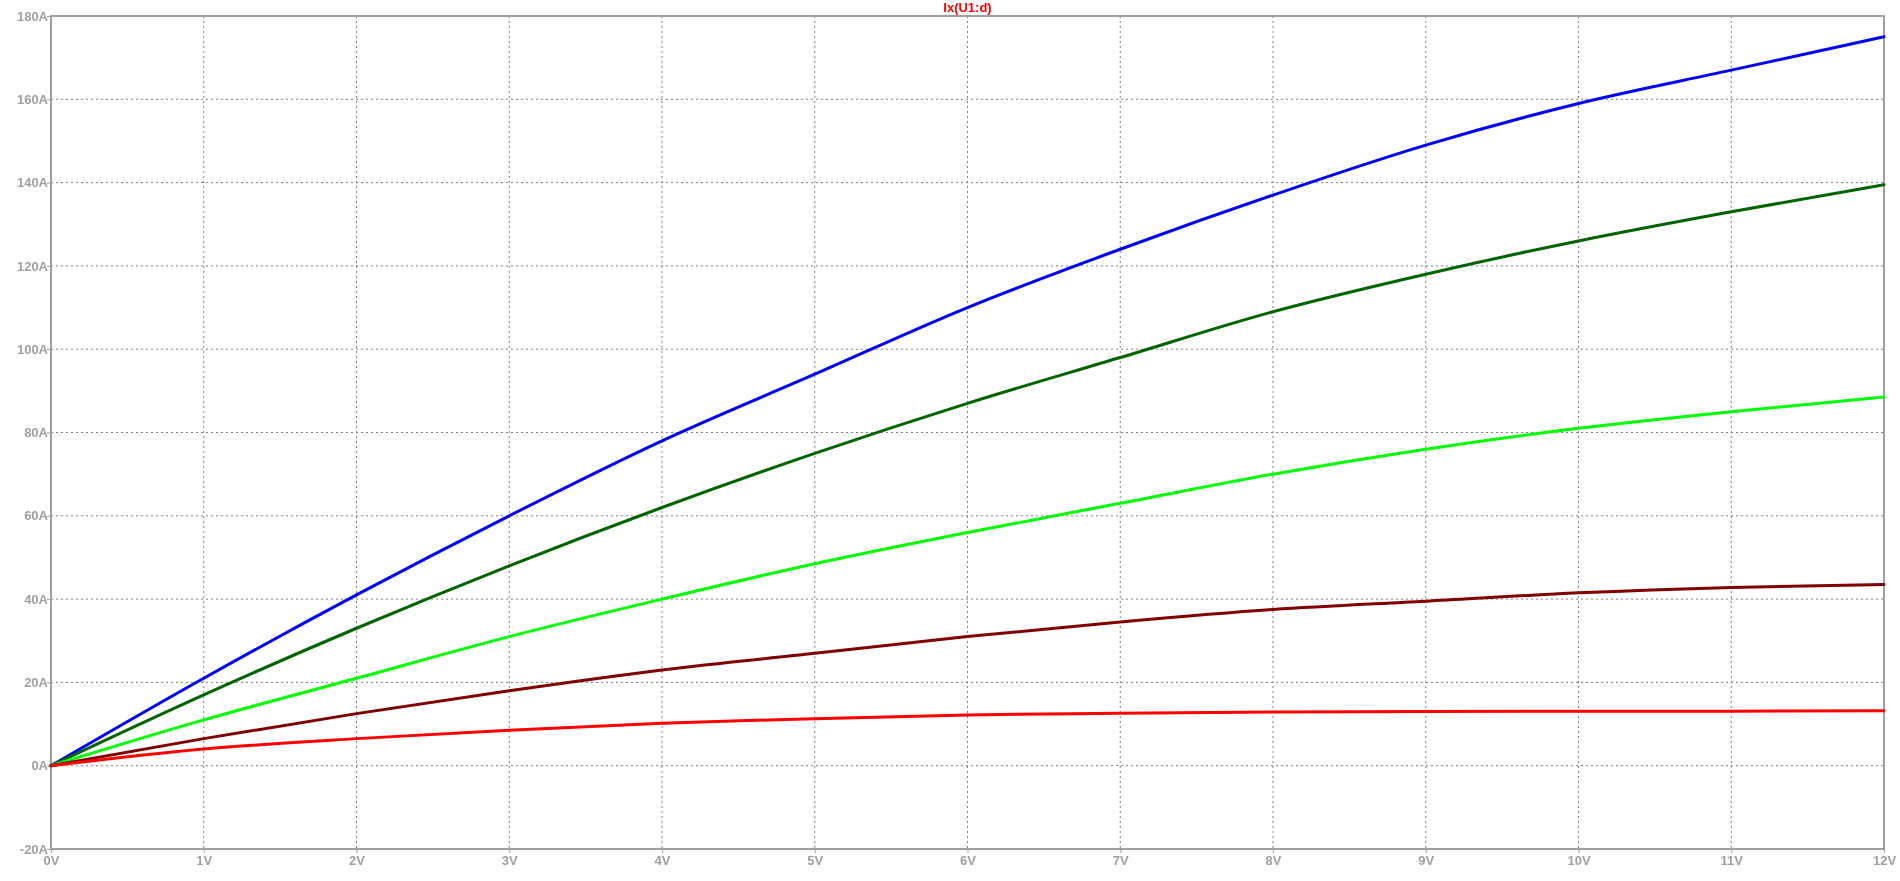 The height and width of the screenshot is (881, 1900). I want to click on x-tick-label: 5V, so click(815, 861).